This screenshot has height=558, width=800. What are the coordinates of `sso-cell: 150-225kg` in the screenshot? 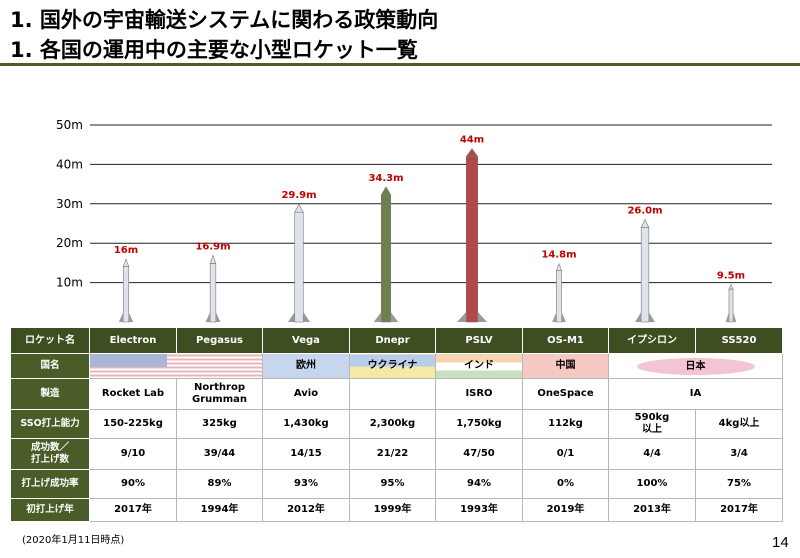 It's located at (133, 424).